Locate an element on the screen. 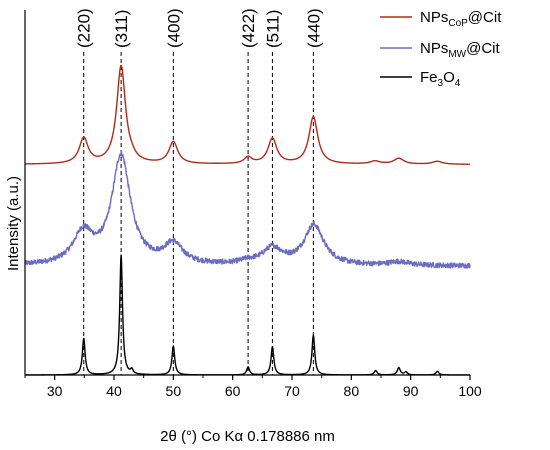  peak-label: (311) is located at coordinates (121, 29).